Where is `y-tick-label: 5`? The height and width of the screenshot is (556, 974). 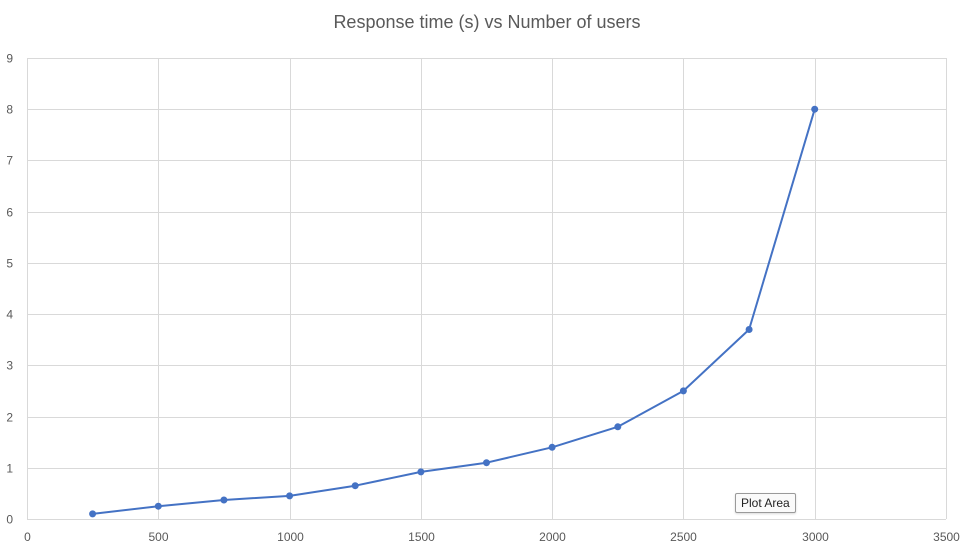 y-tick-label: 5 is located at coordinates (9, 264).